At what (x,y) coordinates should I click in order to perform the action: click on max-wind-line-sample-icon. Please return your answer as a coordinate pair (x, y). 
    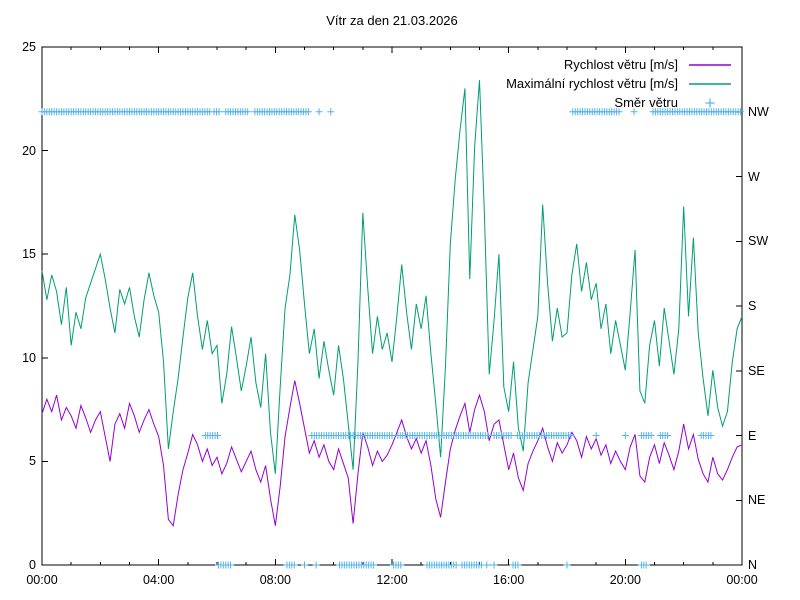
    Looking at the image, I should click on (710, 83).